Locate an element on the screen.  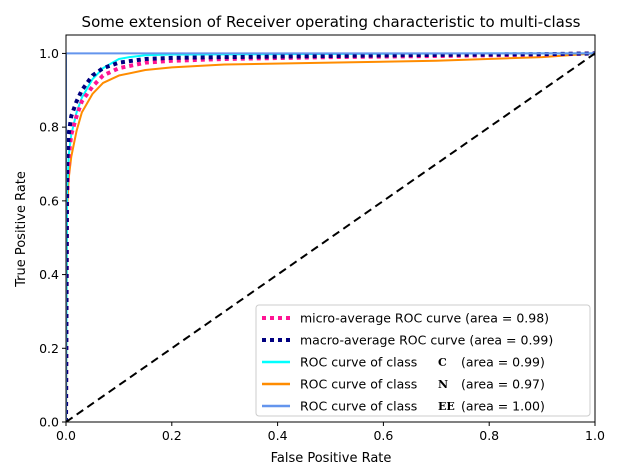
x-tick-label: 1.0 is located at coordinates (595, 435).